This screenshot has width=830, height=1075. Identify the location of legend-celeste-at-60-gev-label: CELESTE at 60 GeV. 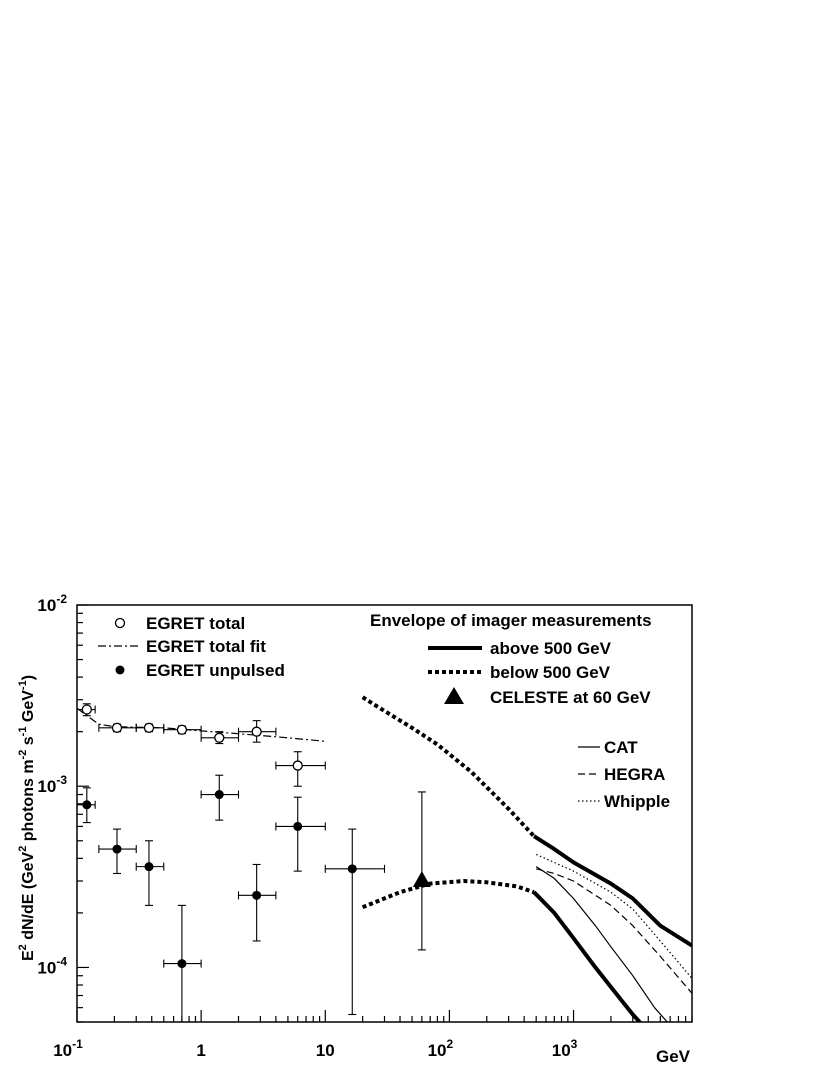
(570, 697).